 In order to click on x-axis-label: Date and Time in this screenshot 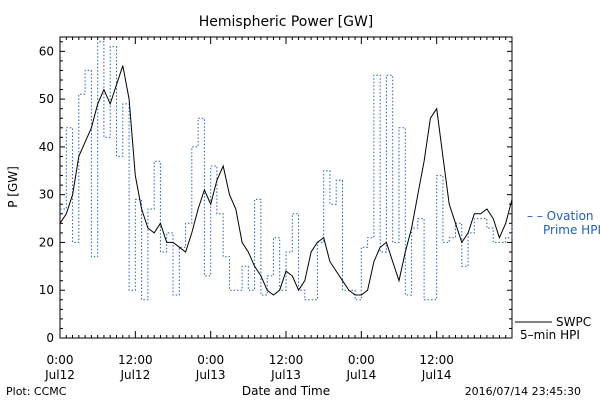, I will do `click(286, 391)`.